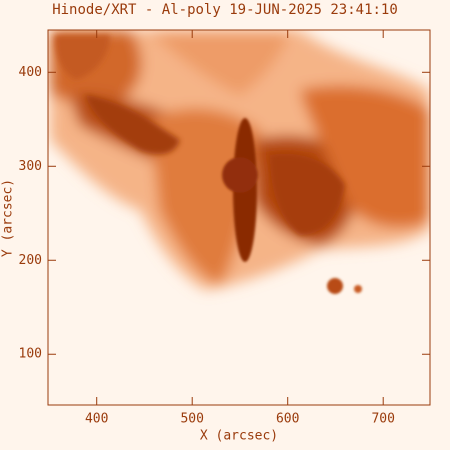 Image resolution: width=450 pixels, height=450 pixels. Describe the element at coordinates (239, 436) in the screenshot. I see `x-axis-label: X (arcsec)` at that location.